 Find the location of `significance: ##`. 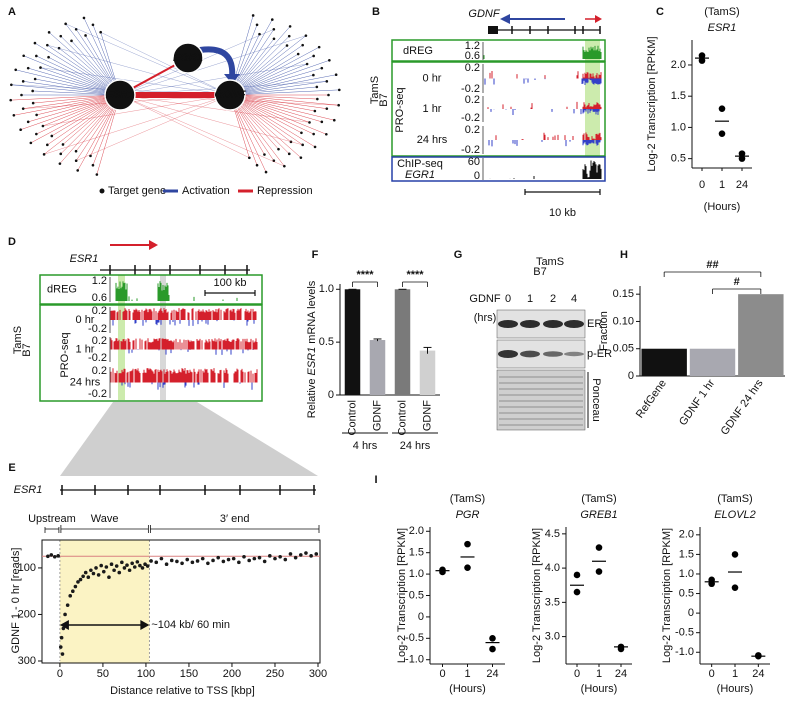

significance: ## is located at coordinates (712, 265).